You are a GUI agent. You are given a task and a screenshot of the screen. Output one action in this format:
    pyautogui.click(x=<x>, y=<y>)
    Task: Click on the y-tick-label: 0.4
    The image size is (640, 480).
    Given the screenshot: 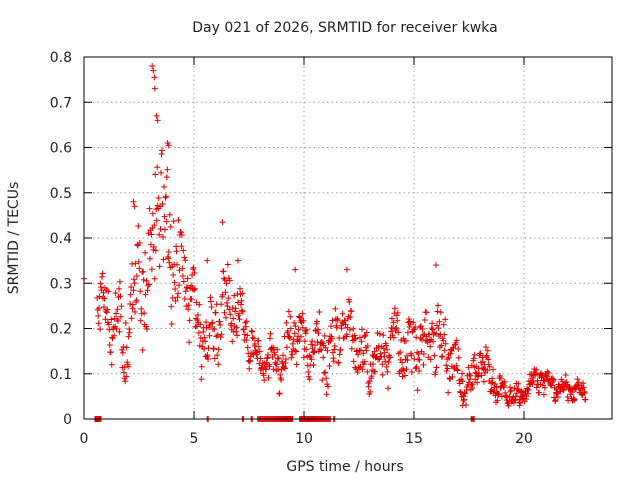 What is the action you would take?
    pyautogui.click(x=61, y=239)
    